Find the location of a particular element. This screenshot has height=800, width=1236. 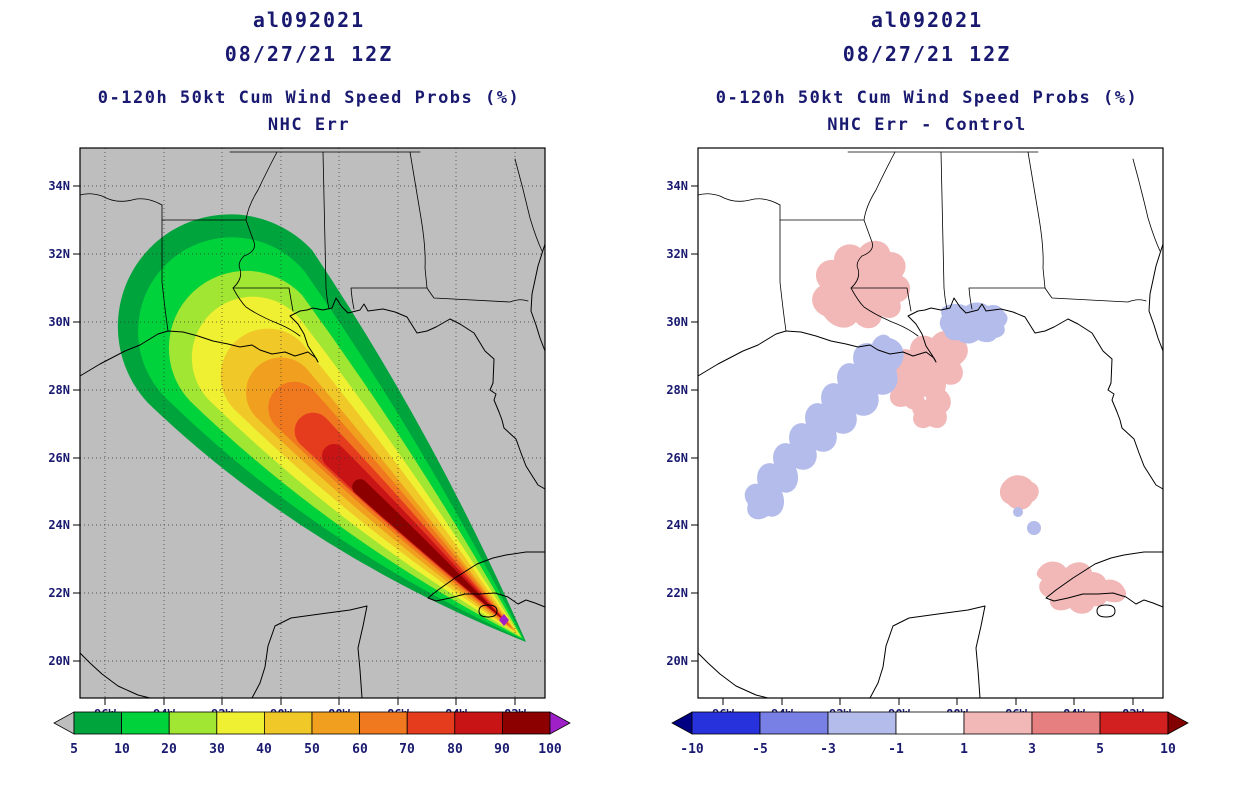

colorbar-label: 100 is located at coordinates (550, 749).